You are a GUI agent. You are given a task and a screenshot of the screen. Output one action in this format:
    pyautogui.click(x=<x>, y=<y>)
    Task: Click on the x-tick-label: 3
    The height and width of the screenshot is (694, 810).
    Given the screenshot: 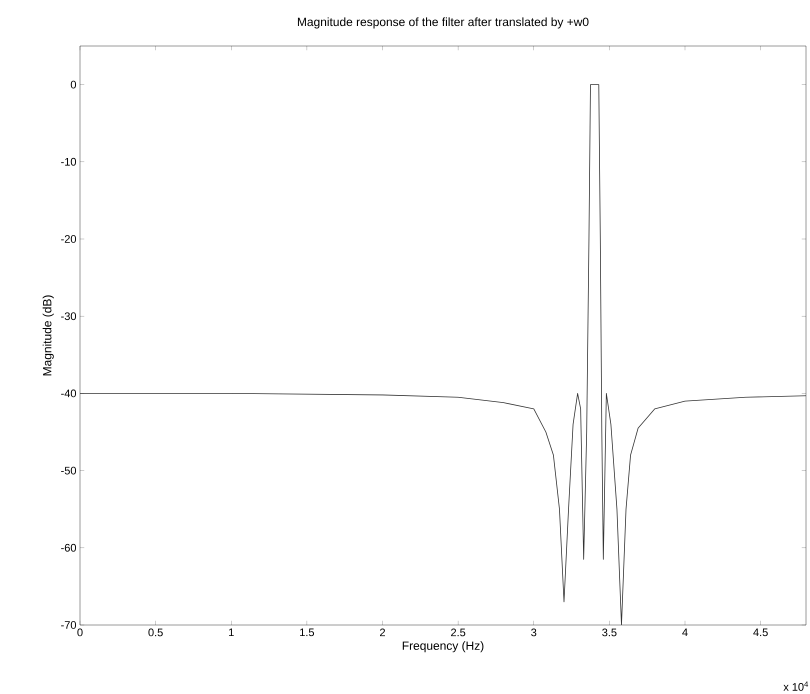 What is the action you would take?
    pyautogui.click(x=533, y=632)
    